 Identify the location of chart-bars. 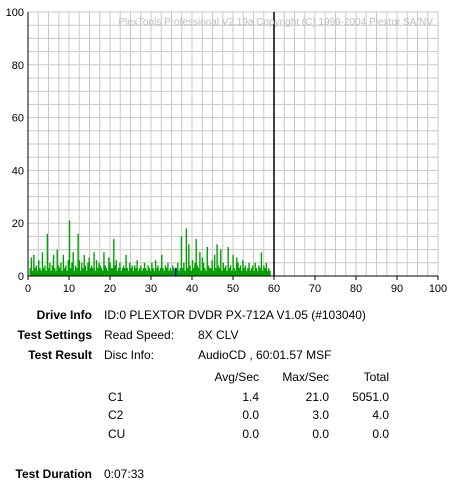
(150, 248).